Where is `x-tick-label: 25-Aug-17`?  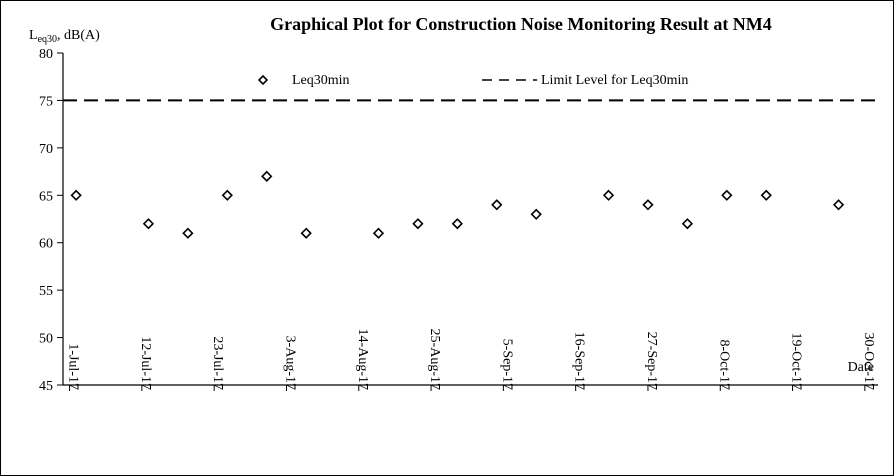
x-tick-label: 25-Aug-17 is located at coordinates (434, 359).